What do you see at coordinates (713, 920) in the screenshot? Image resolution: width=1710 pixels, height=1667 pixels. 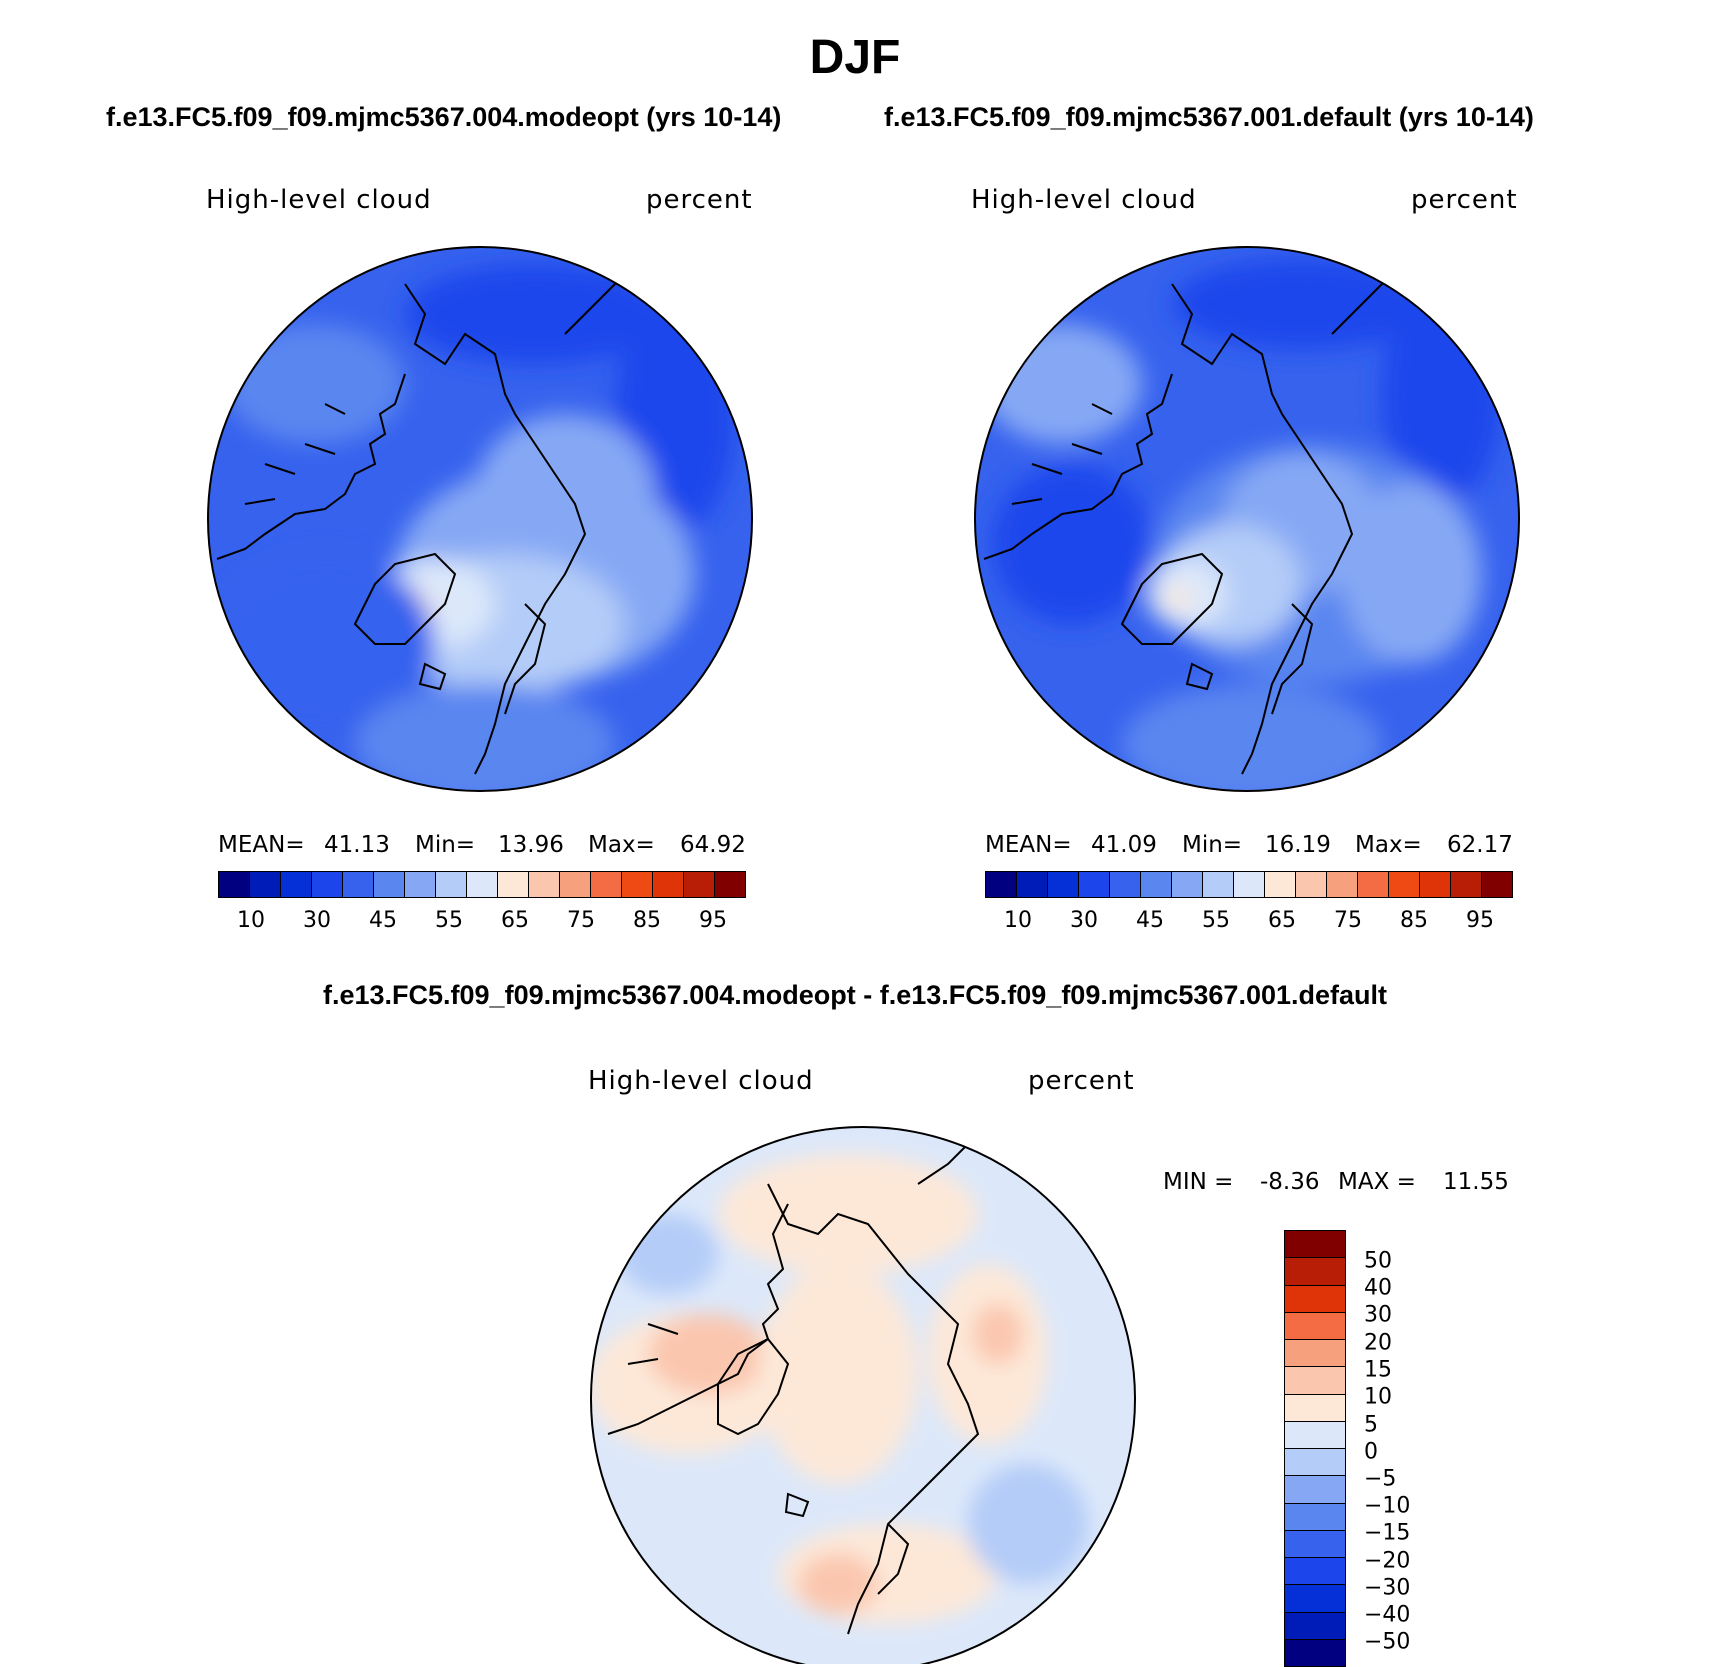 I see `panel-a-tick: 95` at bounding box center [713, 920].